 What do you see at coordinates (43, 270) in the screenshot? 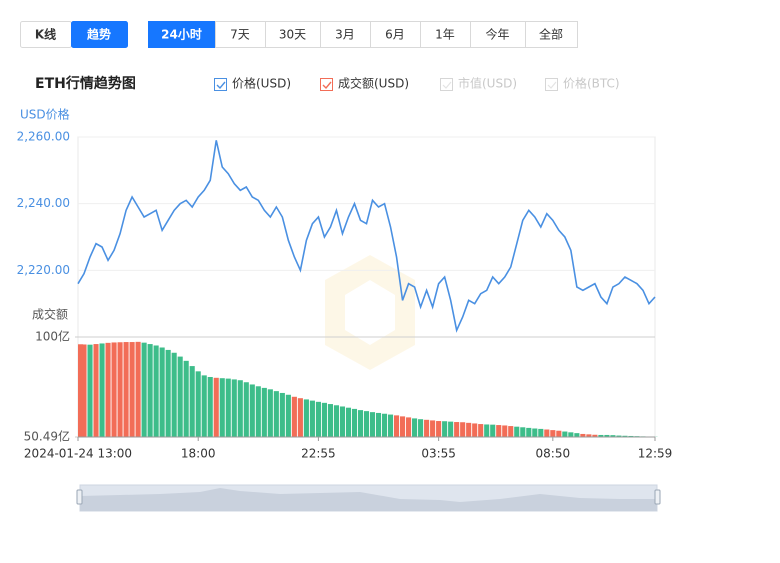
I see `y-tick-label: 2,220.00` at bounding box center [43, 270].